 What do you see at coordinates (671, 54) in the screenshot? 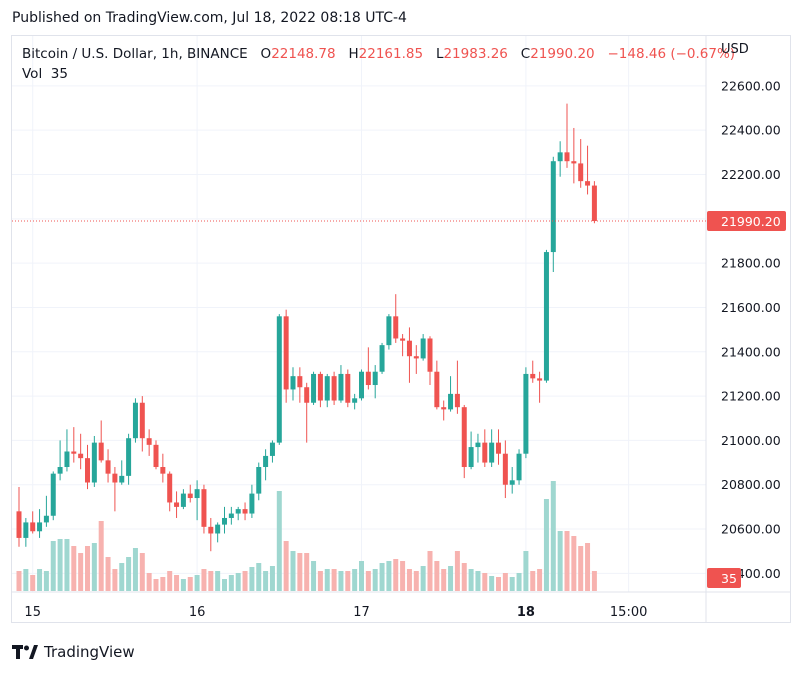
I see `change-value: −148.46 (−0.67%)` at bounding box center [671, 54].